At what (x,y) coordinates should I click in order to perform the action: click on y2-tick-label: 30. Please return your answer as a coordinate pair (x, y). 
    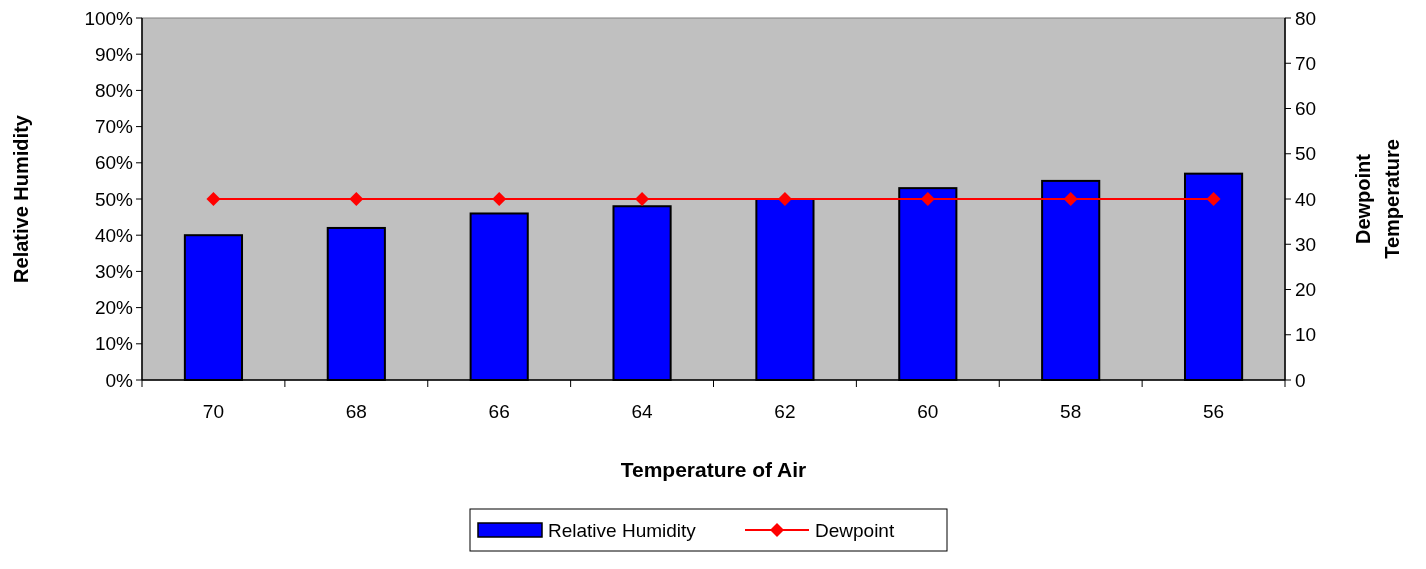
    Looking at the image, I should click on (1306, 244).